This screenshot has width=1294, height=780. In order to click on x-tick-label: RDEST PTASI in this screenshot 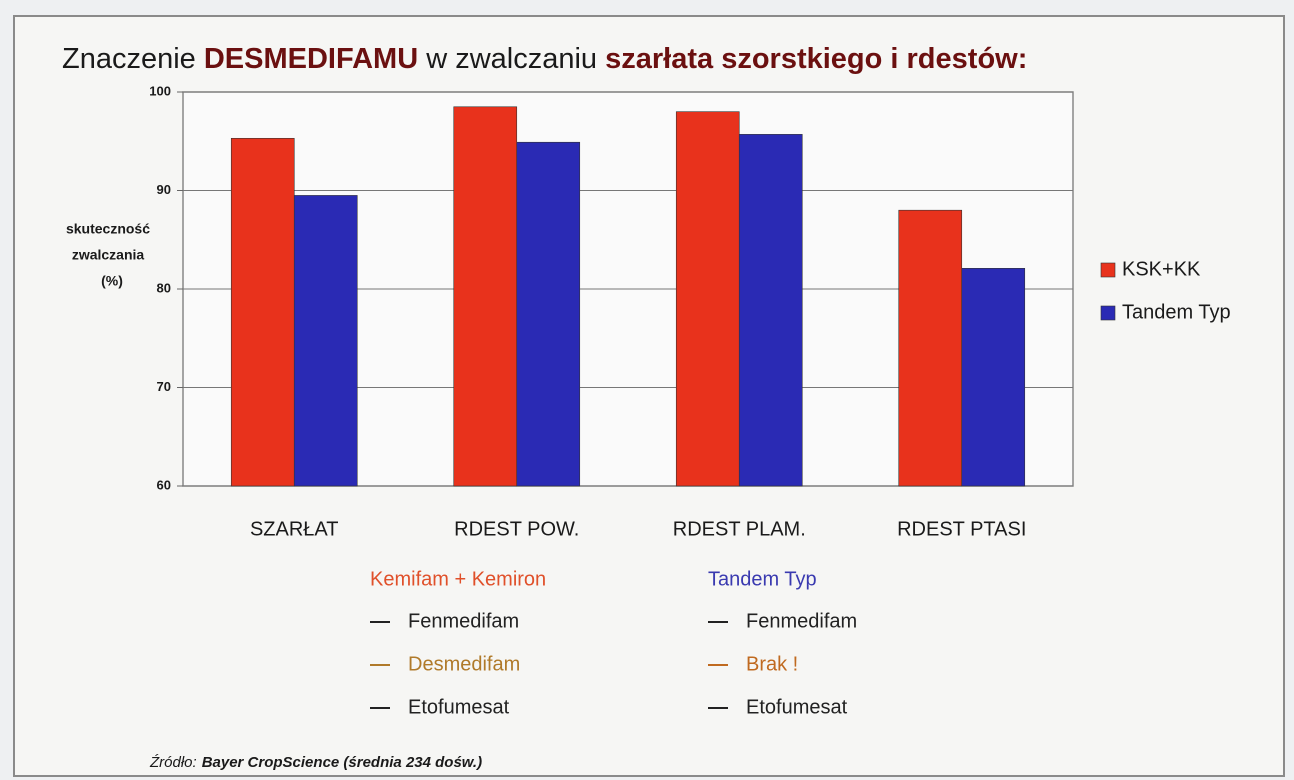, I will do `click(961, 529)`.